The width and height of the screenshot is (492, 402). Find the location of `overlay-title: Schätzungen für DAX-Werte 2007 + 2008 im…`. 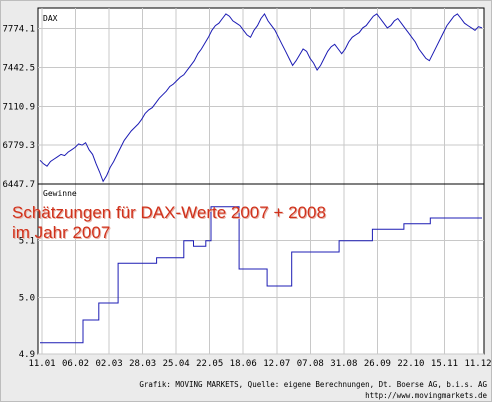

overlay-title: Schätzungen für DAX-Werte 2007 + 2008 im… is located at coordinates (169, 222).